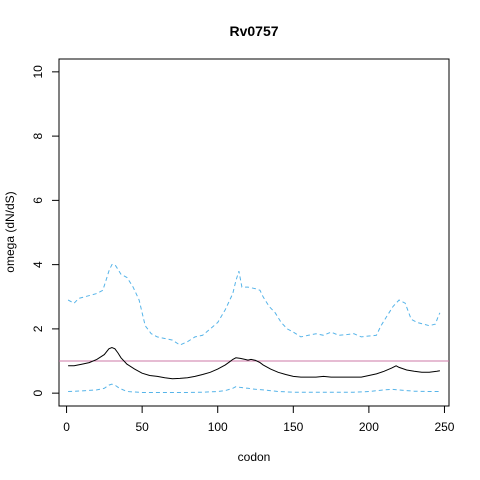 The width and height of the screenshot is (480, 480). Describe the element at coordinates (38, 328) in the screenshot. I see `y-tick-label: 2` at that location.